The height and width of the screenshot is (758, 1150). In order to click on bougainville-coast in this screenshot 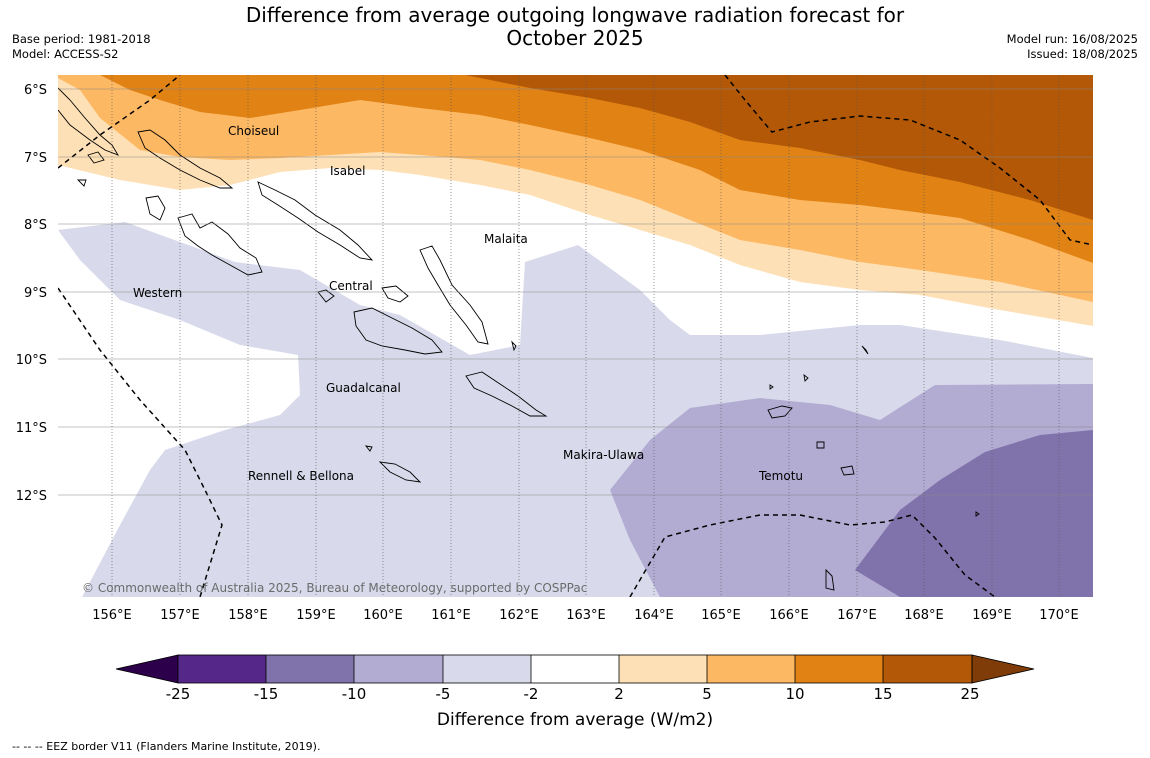, I will do `click(89, 121)`.